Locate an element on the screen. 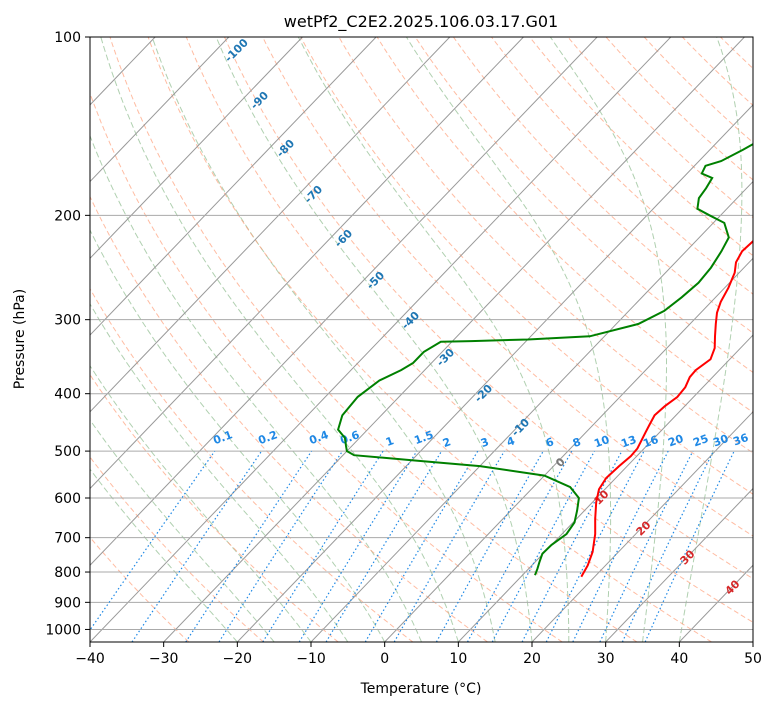 This screenshot has width=775, height=708. mixing-ratio-label: 0.6 is located at coordinates (349, 437).